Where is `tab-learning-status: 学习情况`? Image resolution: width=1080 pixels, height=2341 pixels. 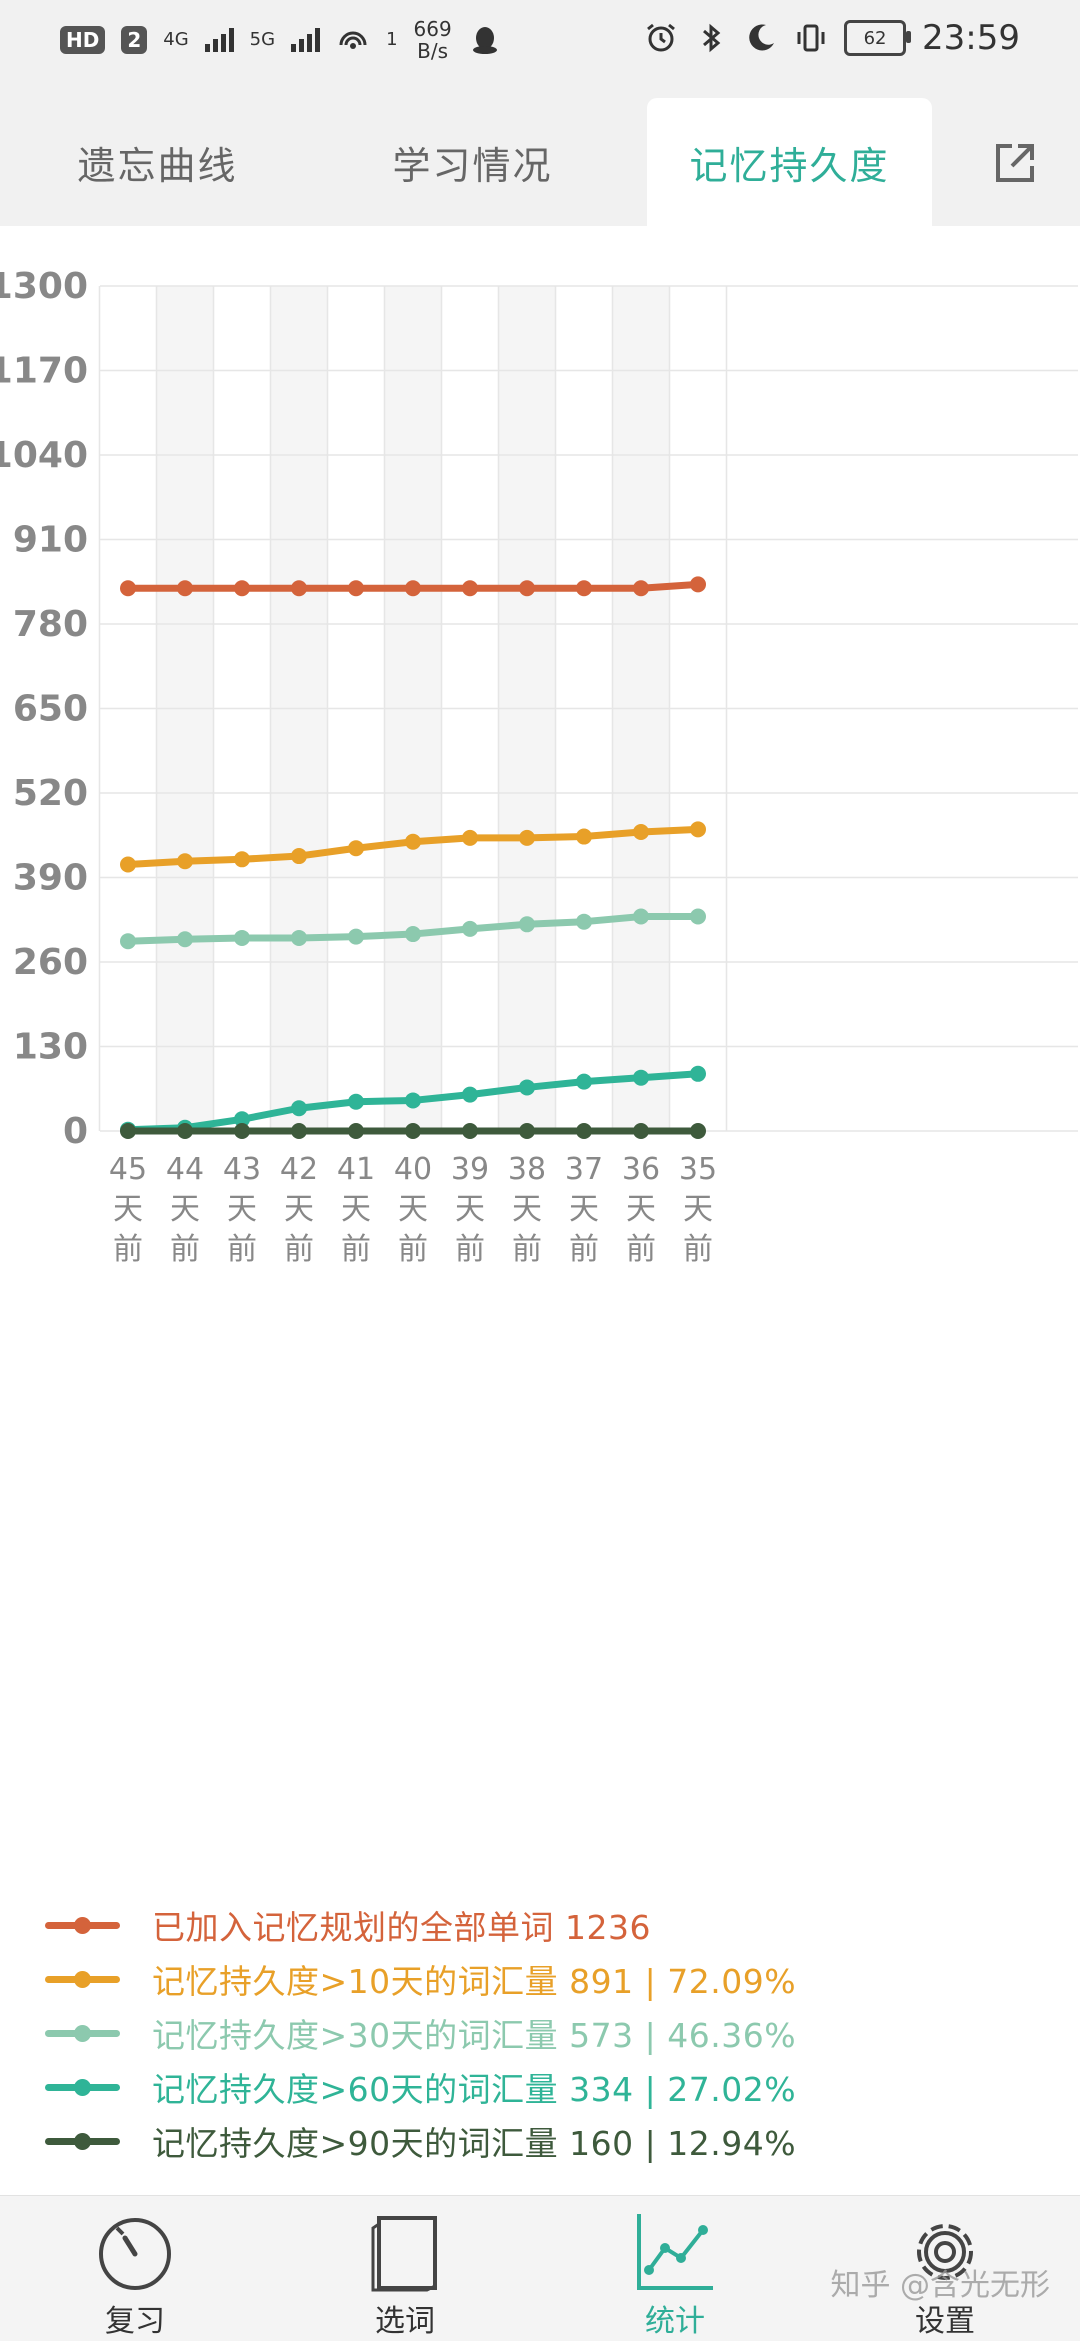
tab-learning-status: 学习情况 is located at coordinates (472, 165).